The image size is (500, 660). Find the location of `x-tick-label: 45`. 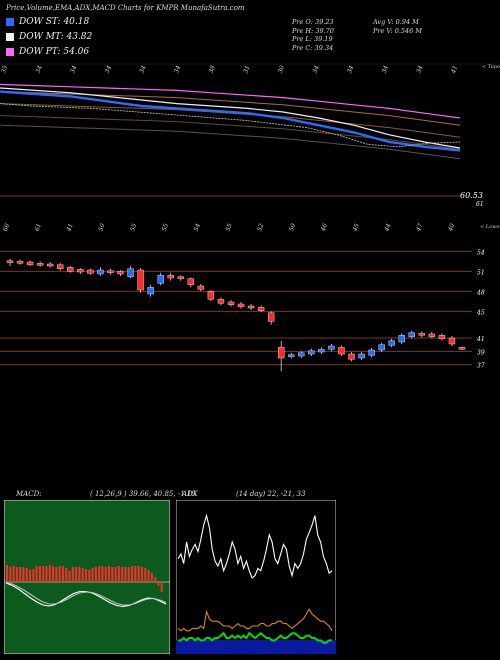

x-tick-label: 45 is located at coordinates (356, 228).